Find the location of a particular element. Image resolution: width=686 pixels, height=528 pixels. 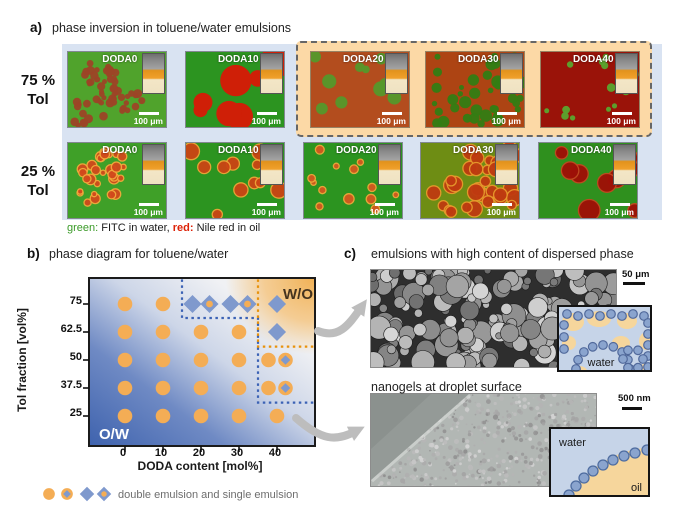

data-point-x0-y75 is located at coordinates (125, 304).